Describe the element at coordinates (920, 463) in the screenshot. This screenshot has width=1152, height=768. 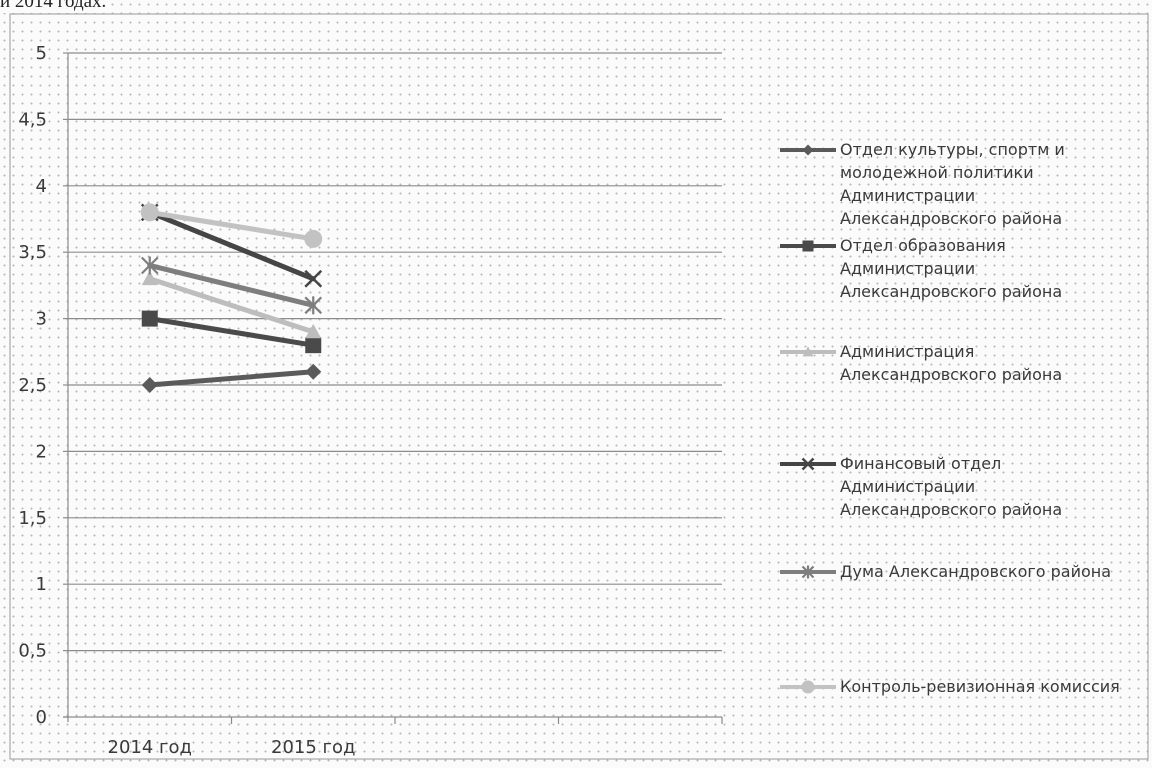
I see `legend-label: Финансовый отдел` at that location.